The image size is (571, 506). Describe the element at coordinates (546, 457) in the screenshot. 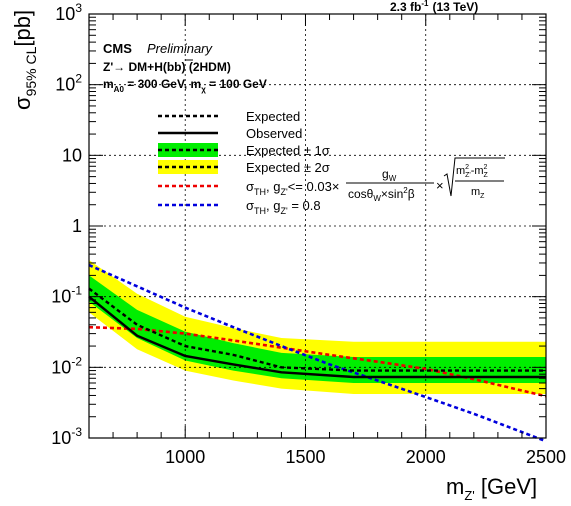

I see `x-tick-label: 2500` at that location.